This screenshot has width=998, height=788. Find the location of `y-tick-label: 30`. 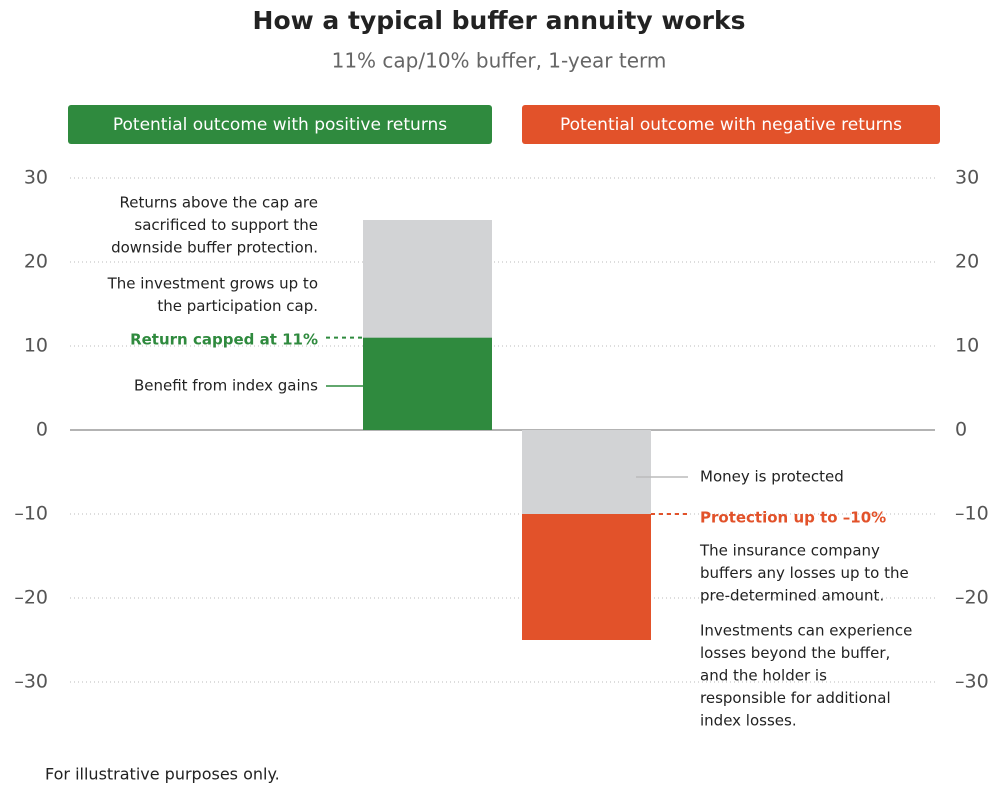

y-tick-label: 30 is located at coordinates (36, 178).